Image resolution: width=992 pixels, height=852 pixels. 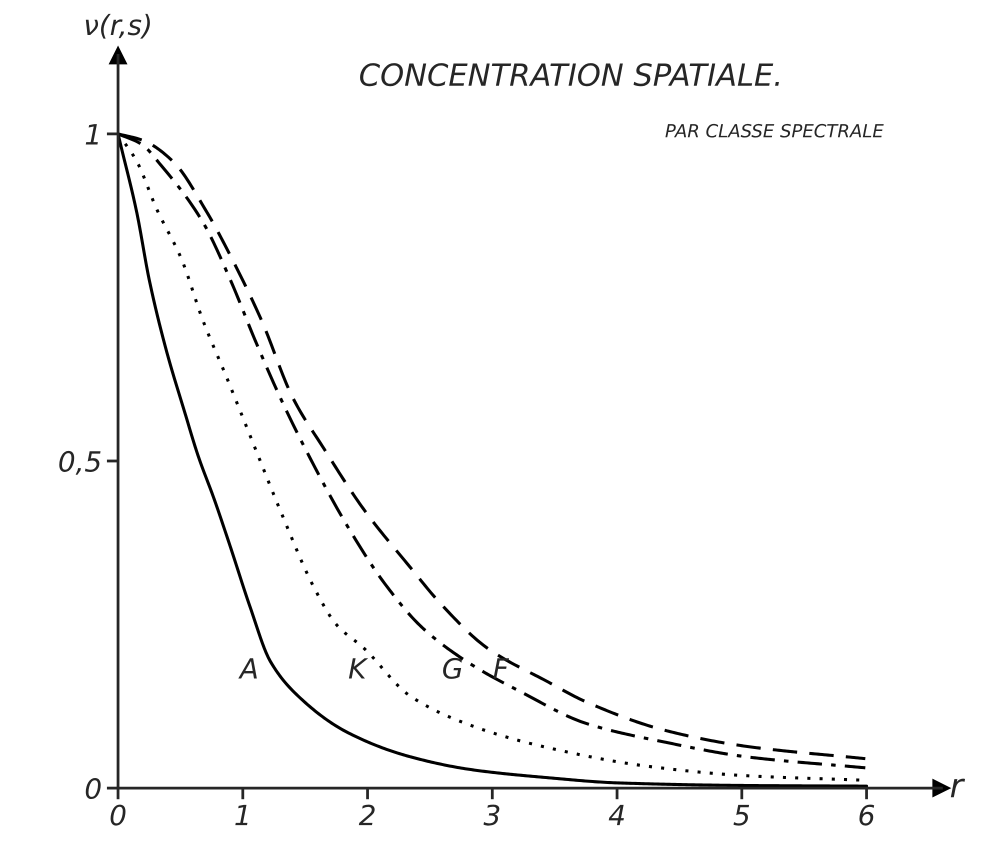 What do you see at coordinates (366, 815) in the screenshot?
I see `x-tick-label: 2` at bounding box center [366, 815].